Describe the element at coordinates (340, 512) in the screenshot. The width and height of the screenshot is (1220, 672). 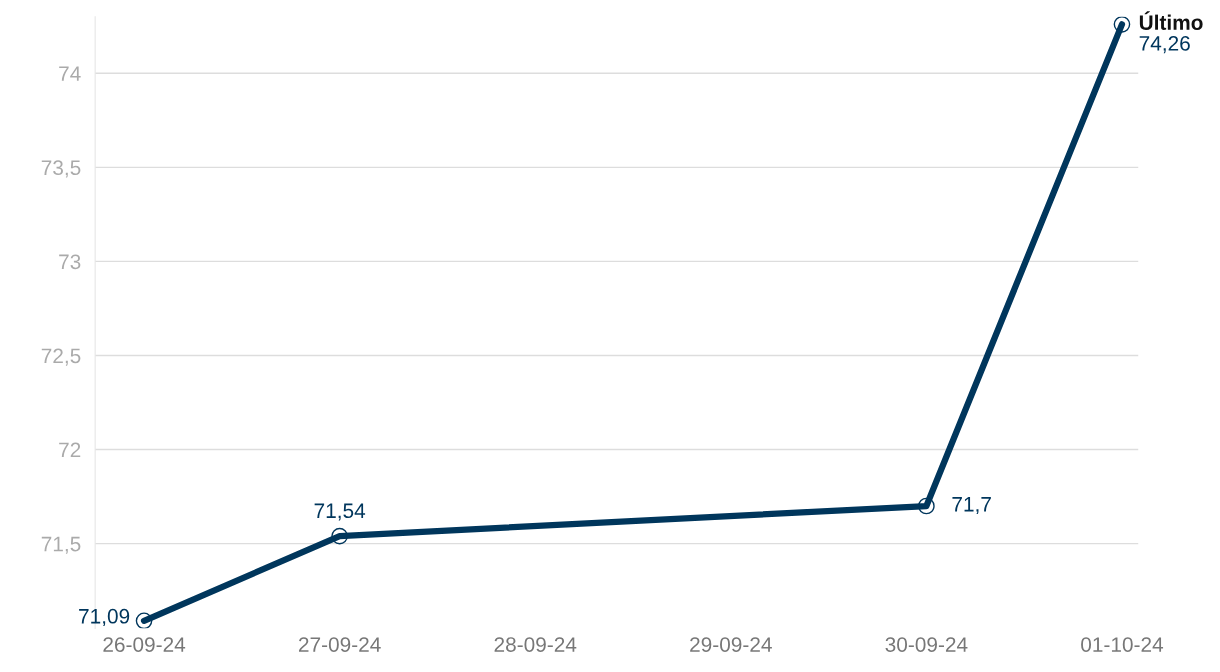
I see `data-label: 71,54` at that location.